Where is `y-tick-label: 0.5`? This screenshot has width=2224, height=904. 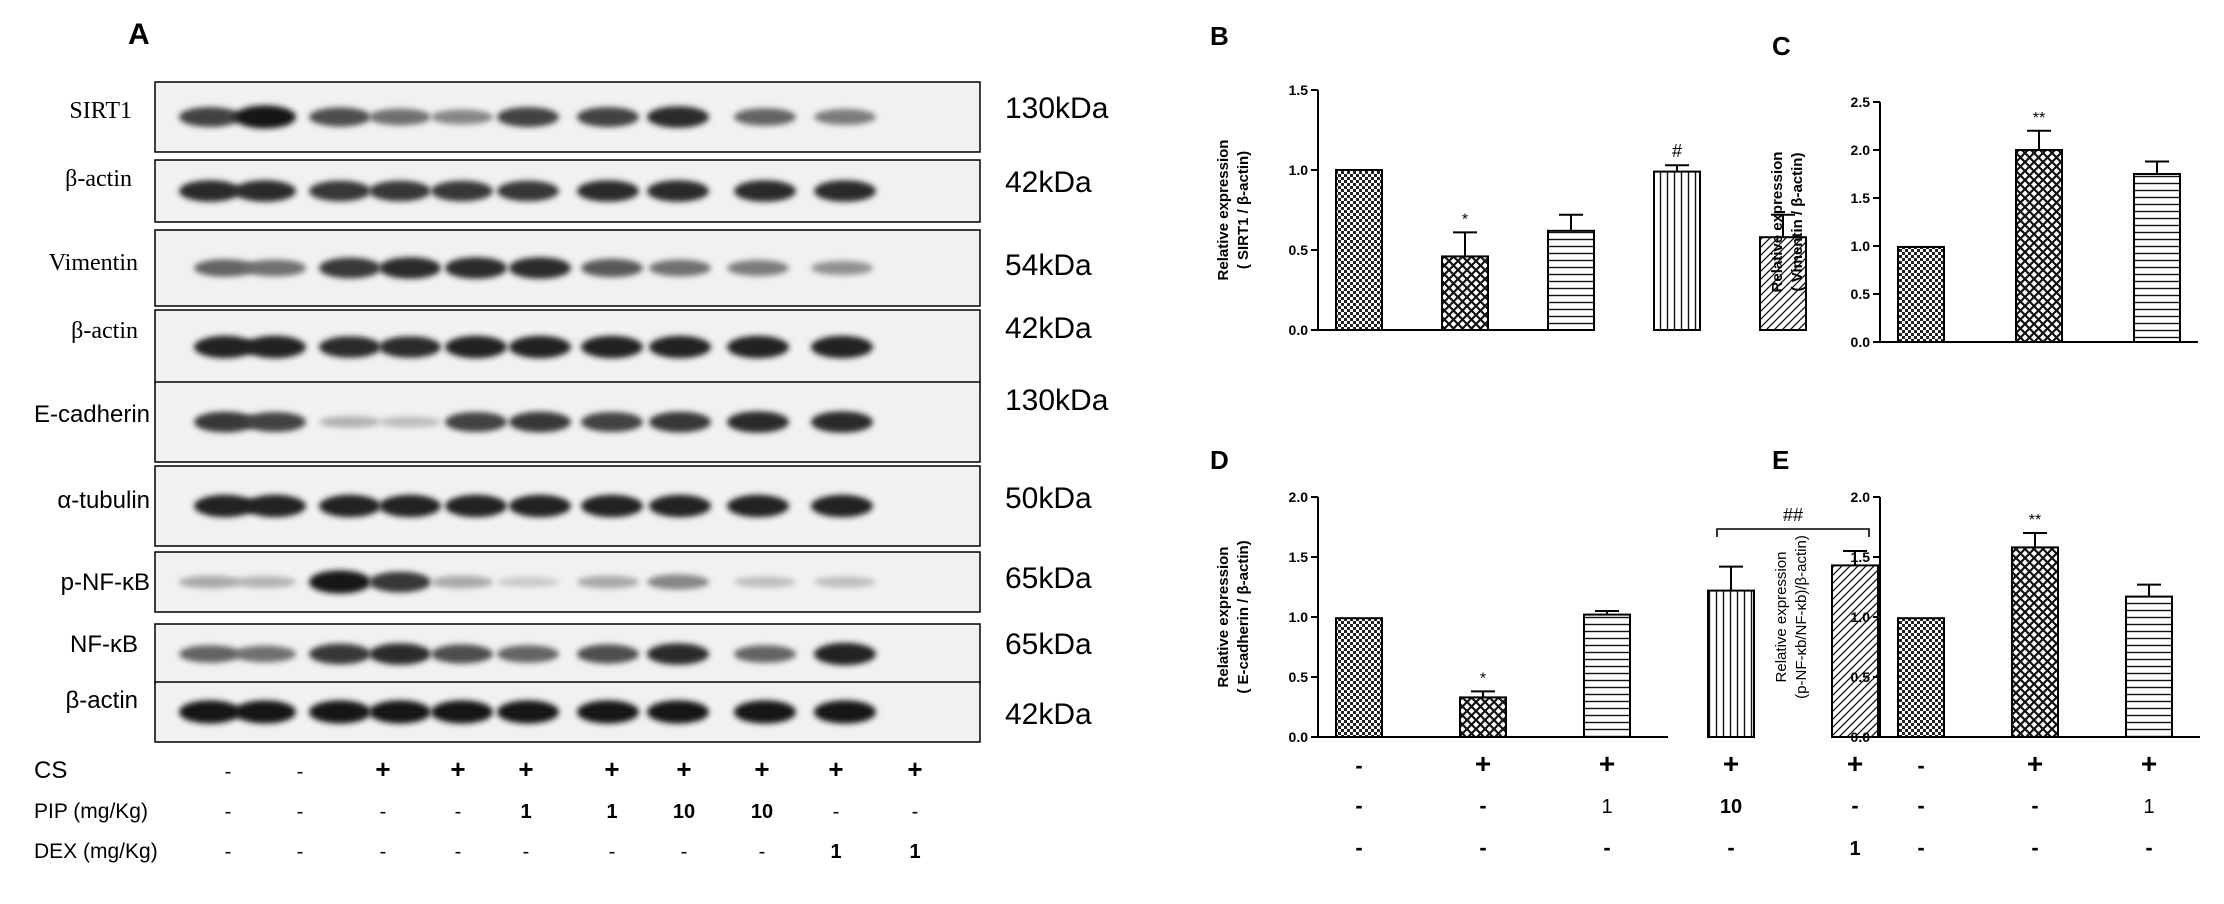 y-tick-label: 0.5 is located at coordinates (1299, 677).